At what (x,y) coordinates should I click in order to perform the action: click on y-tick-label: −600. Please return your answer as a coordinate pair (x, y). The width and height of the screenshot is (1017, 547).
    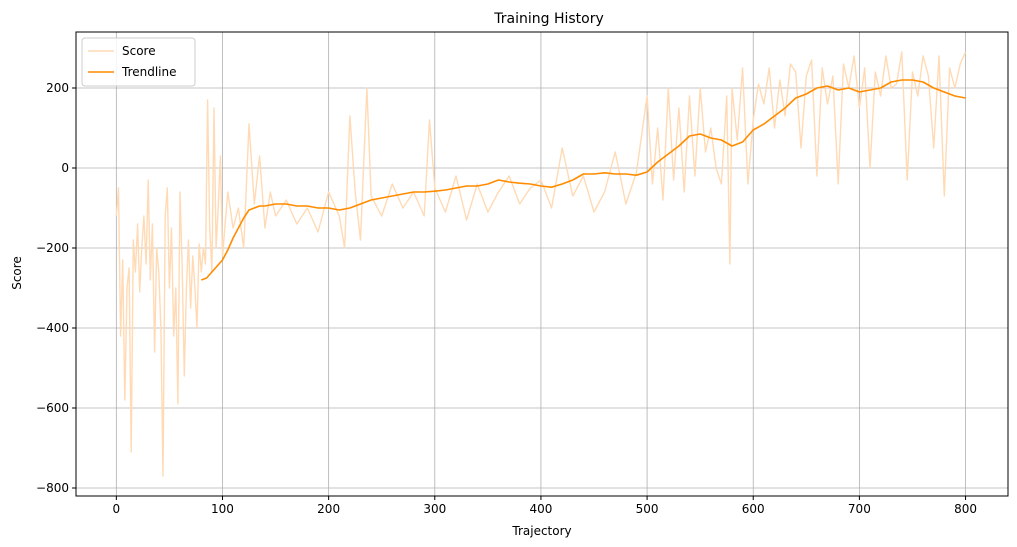
    Looking at the image, I should click on (52, 408).